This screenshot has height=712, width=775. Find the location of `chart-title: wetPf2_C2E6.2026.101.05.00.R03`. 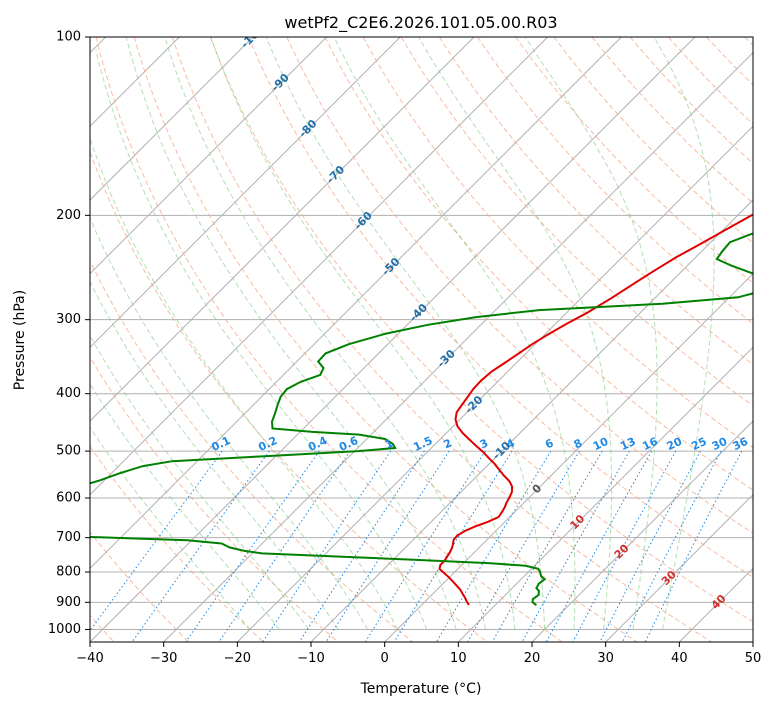

chart-title: wetPf2_C2E6.2026.101.05.00.R03 is located at coordinates (420, 23).